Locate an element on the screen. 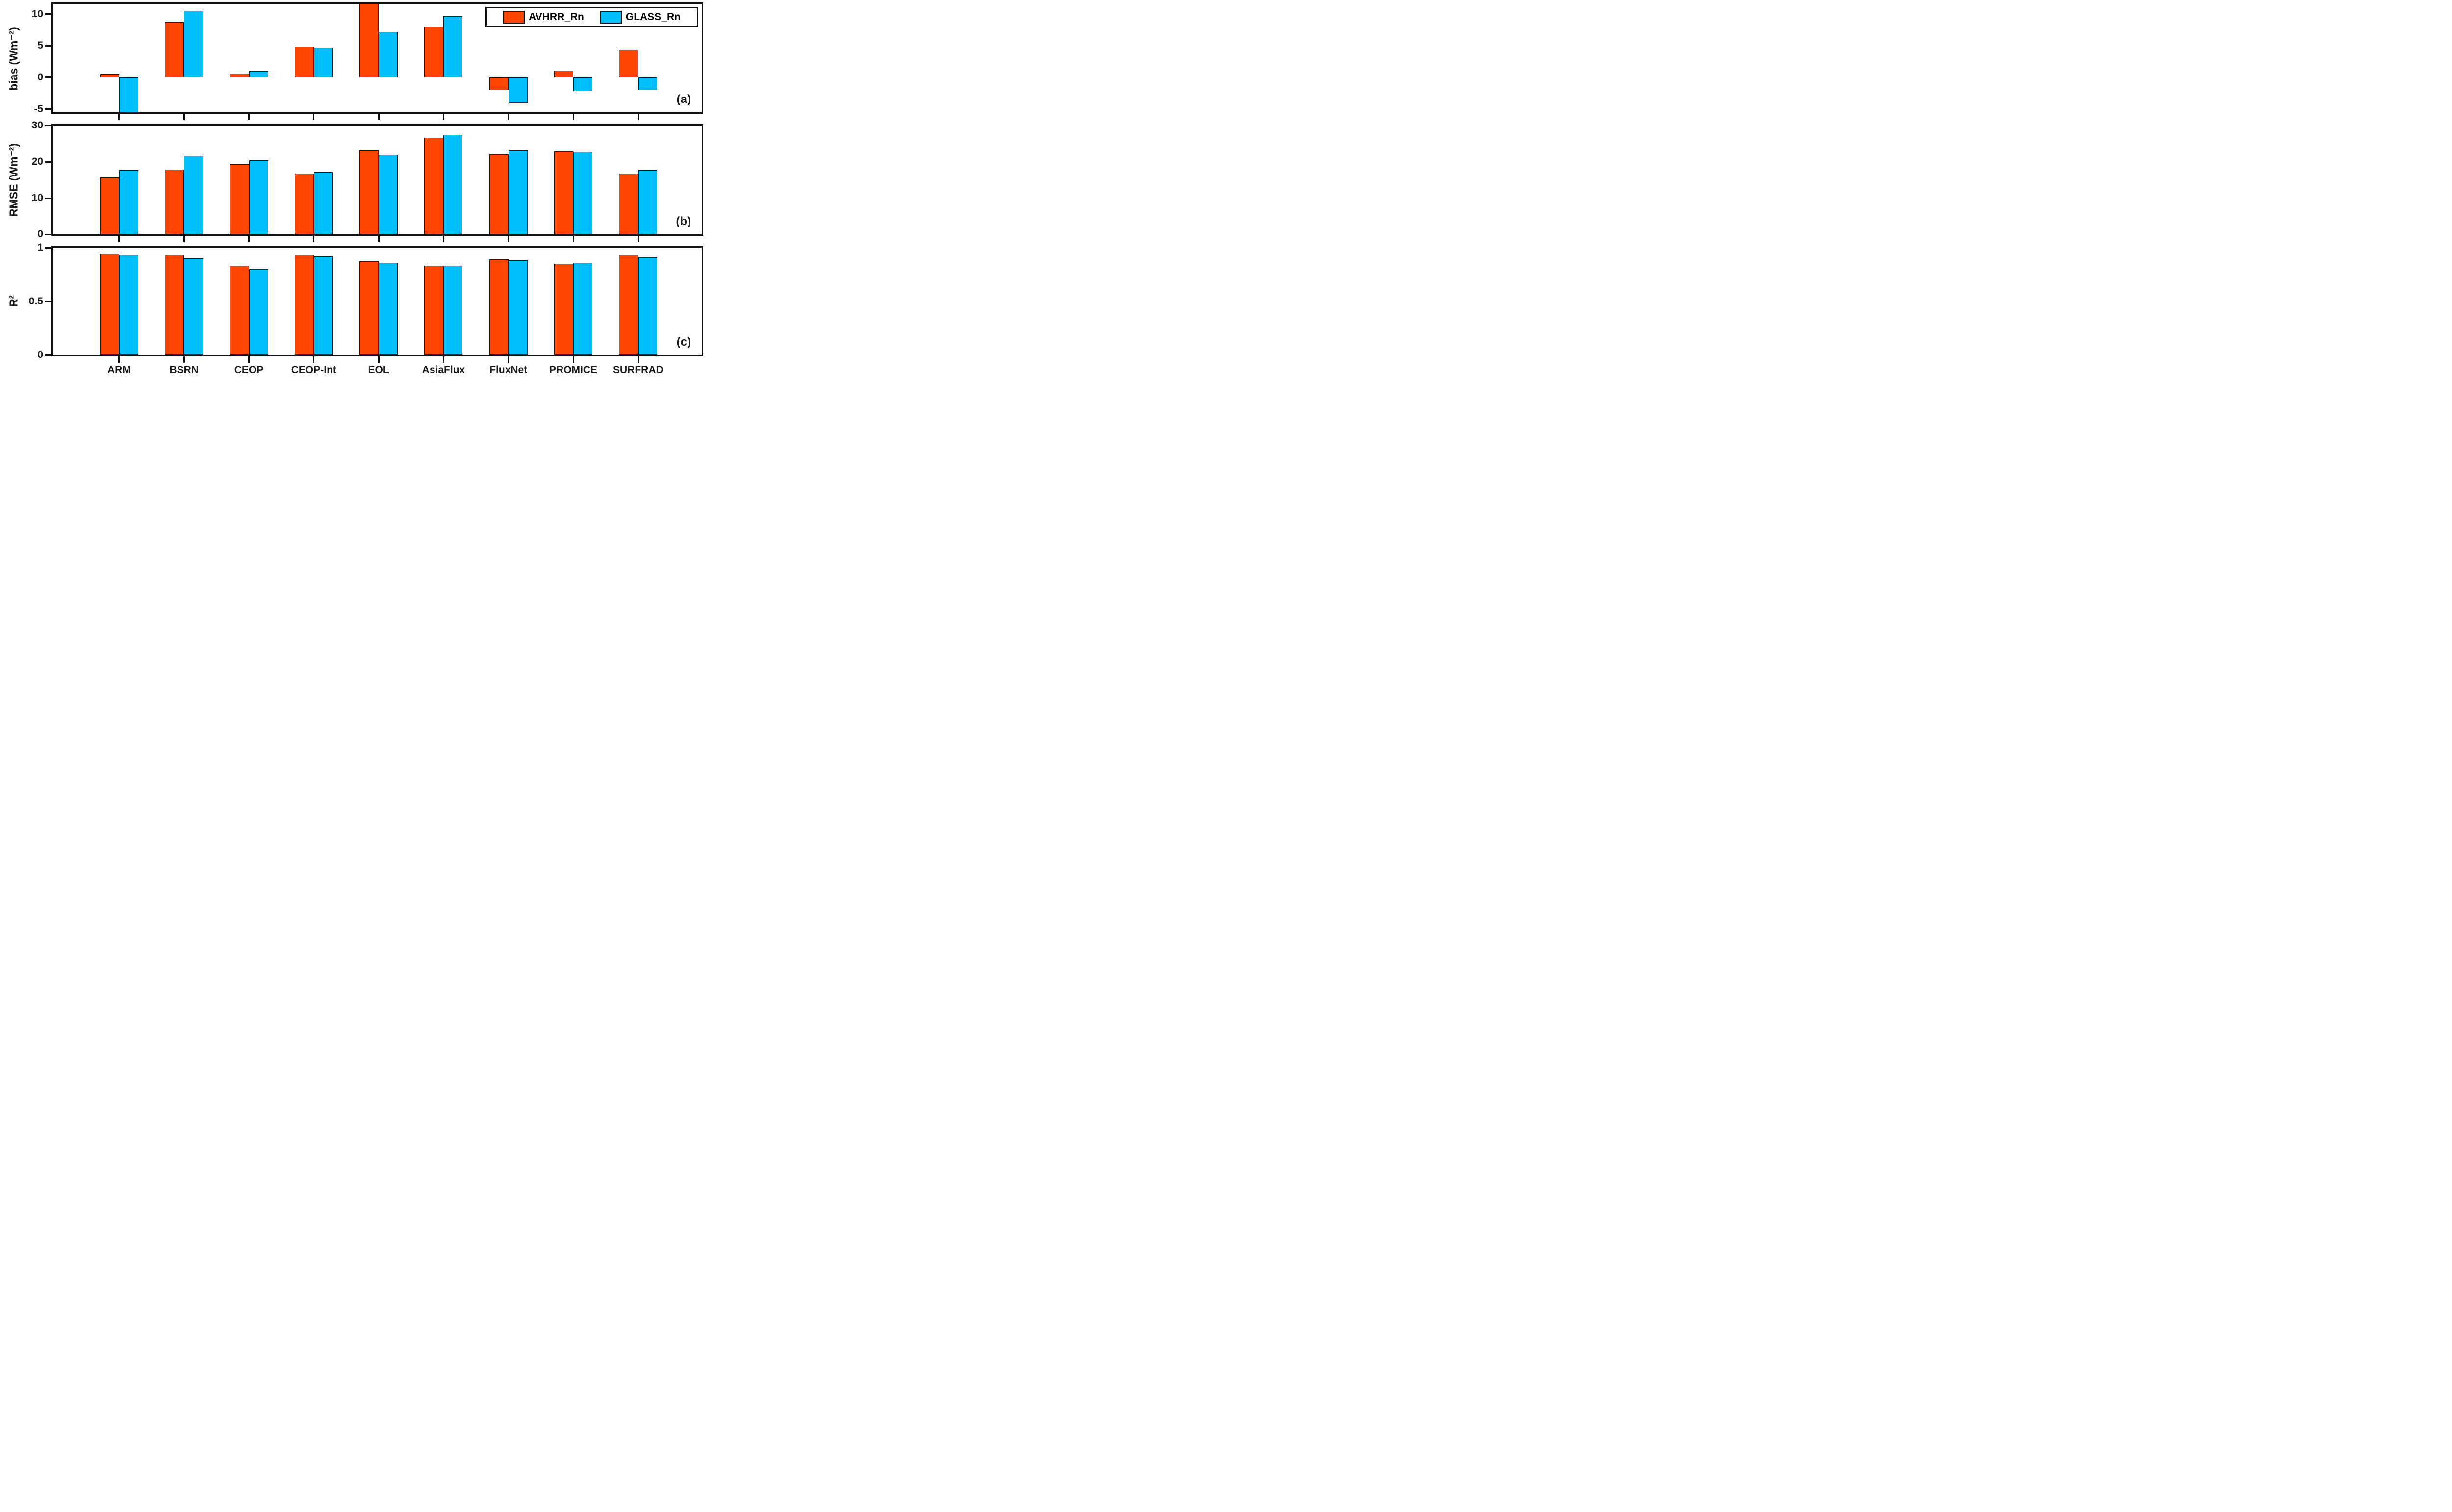  y-tick-label-a: 10 is located at coordinates (37, 14).